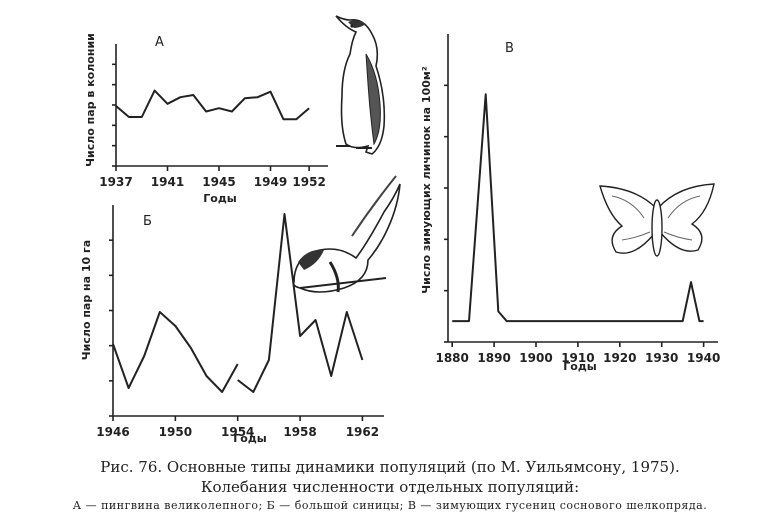  What do you see at coordinates (147, 221) in the screenshot?
I see `panel-label: Б` at bounding box center [147, 221].